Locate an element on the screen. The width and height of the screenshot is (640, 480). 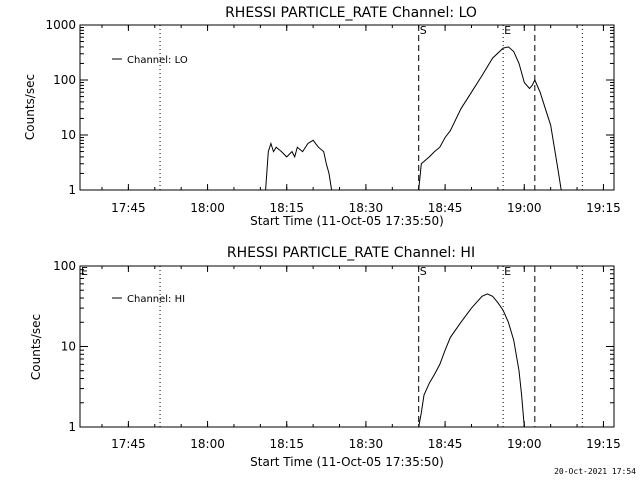
lo-x-tick-label: 18:30 is located at coordinates (366, 208).